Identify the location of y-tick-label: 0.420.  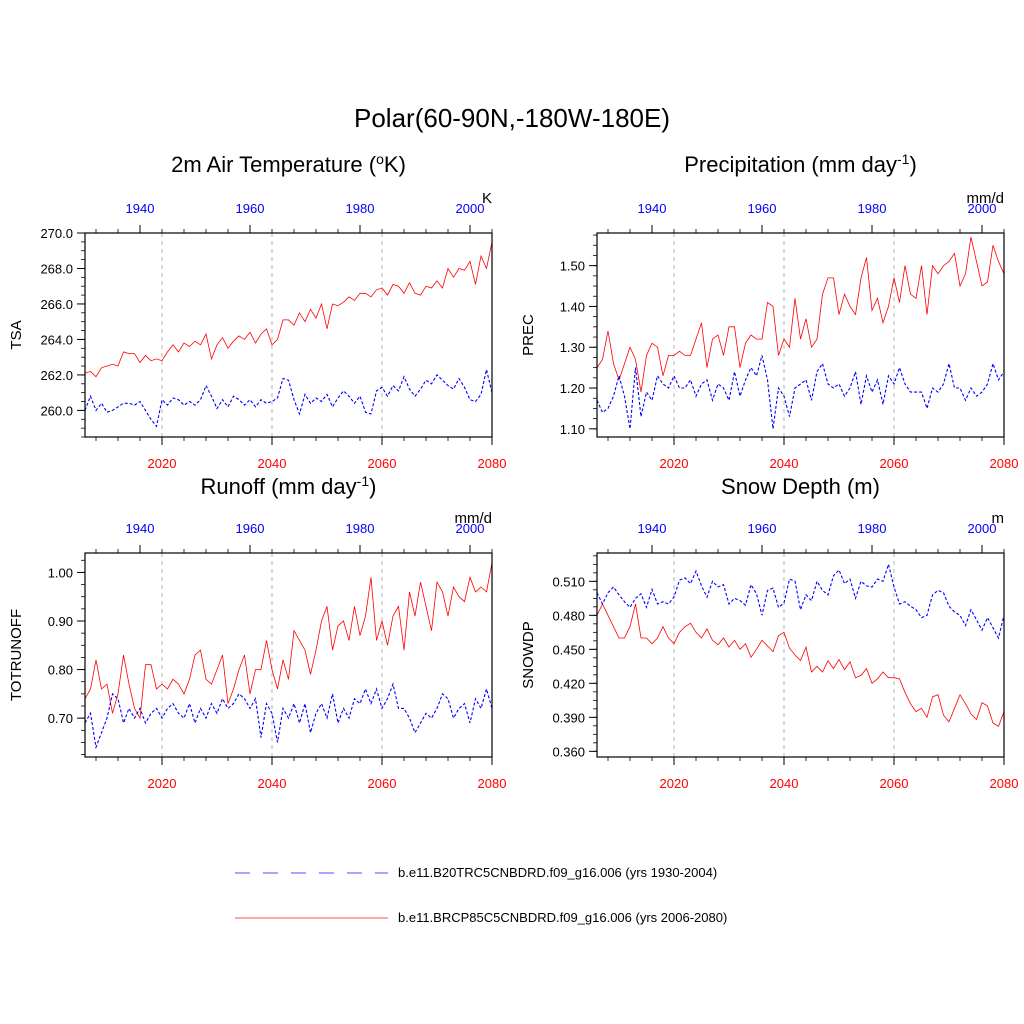
(568, 683).